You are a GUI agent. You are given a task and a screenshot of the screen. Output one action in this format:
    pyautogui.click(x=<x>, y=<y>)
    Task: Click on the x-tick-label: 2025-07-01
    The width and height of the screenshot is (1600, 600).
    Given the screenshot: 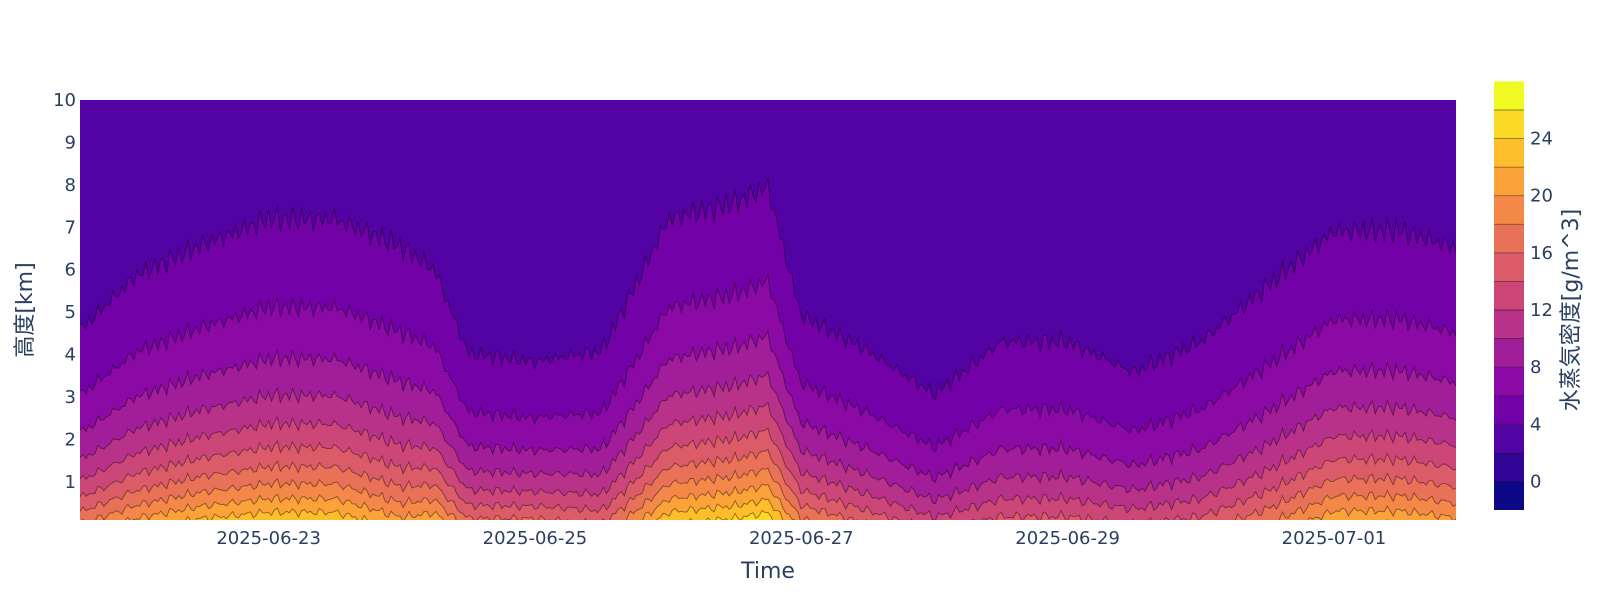 What is the action you would take?
    pyautogui.click(x=1334, y=538)
    